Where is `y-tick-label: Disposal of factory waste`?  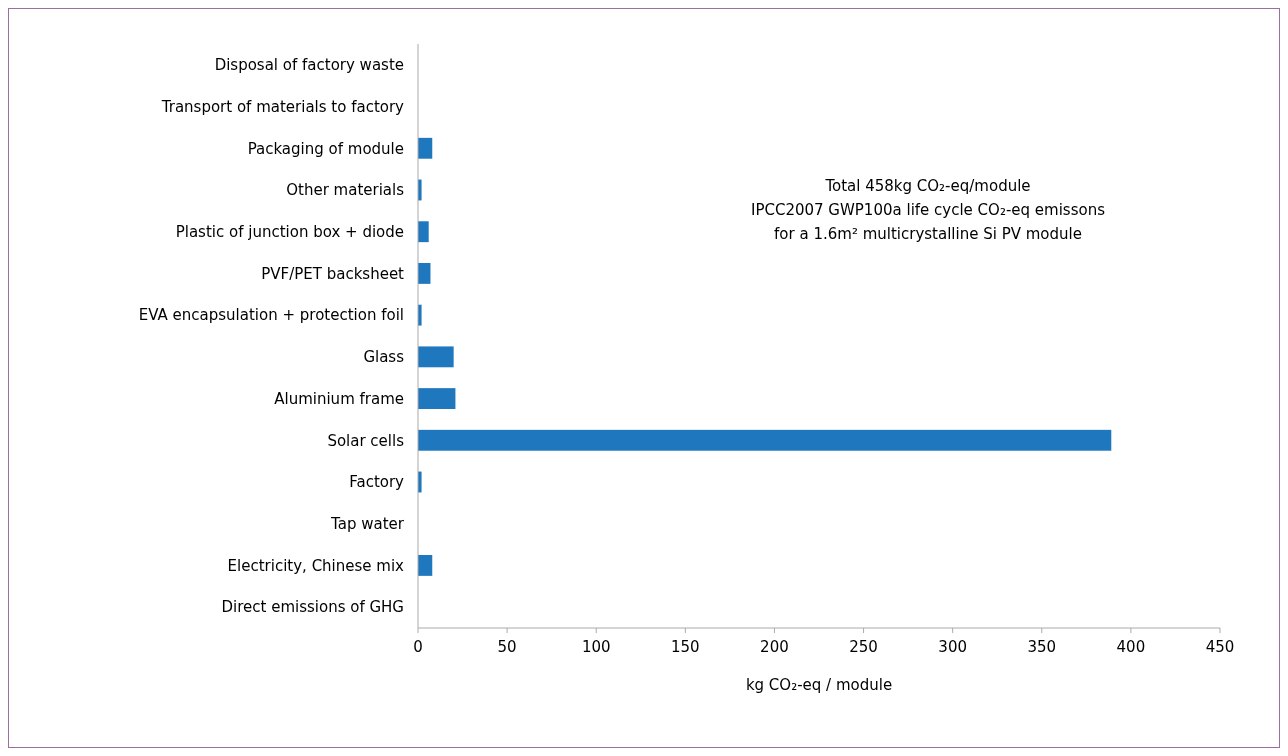
y-tick-label: Disposal of factory waste is located at coordinates (309, 65).